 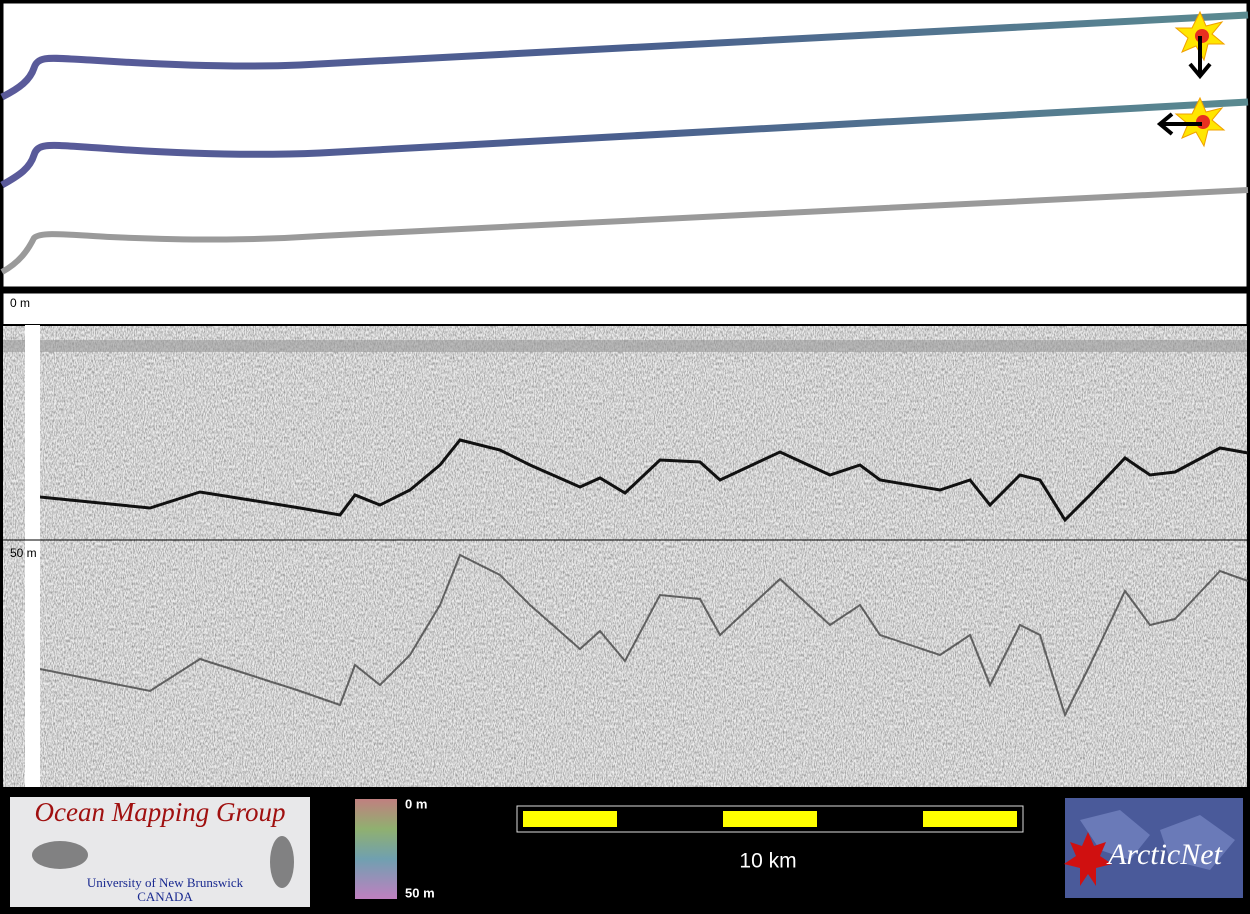 I want to click on depth-label: 0 m, so click(x=20, y=303).